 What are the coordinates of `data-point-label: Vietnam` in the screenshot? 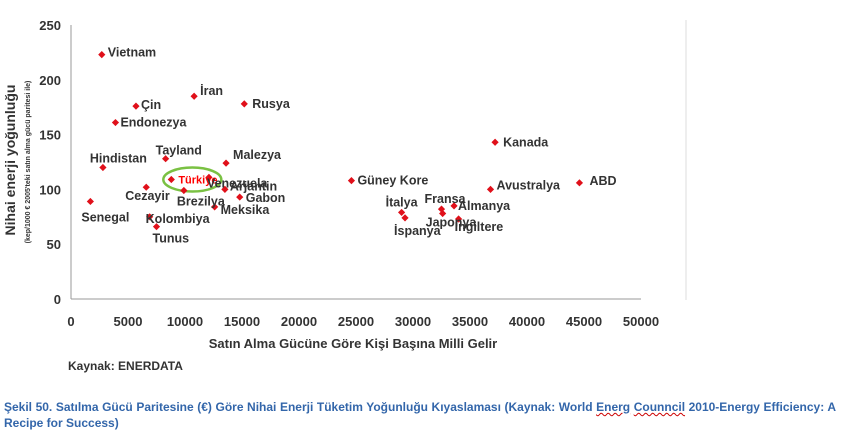 It's located at (132, 53).